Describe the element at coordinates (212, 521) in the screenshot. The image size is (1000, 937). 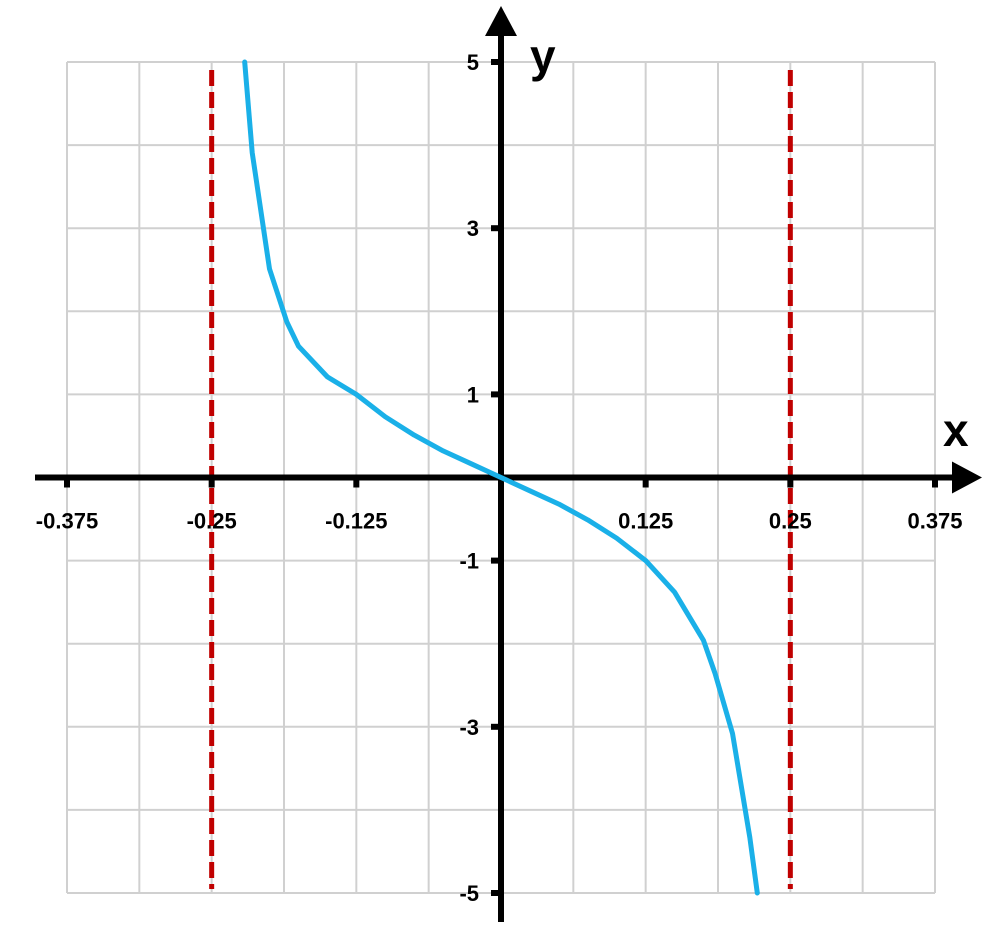
I see `x-tick-label: -0.25` at that location.